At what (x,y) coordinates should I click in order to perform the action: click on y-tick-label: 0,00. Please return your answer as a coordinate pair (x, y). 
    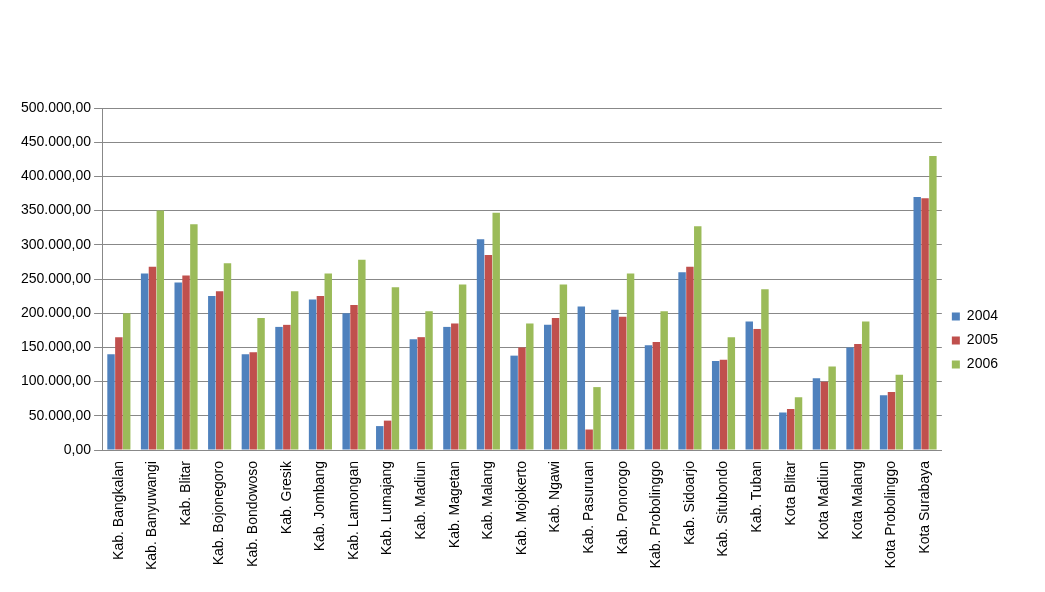
    Looking at the image, I should click on (77, 448).